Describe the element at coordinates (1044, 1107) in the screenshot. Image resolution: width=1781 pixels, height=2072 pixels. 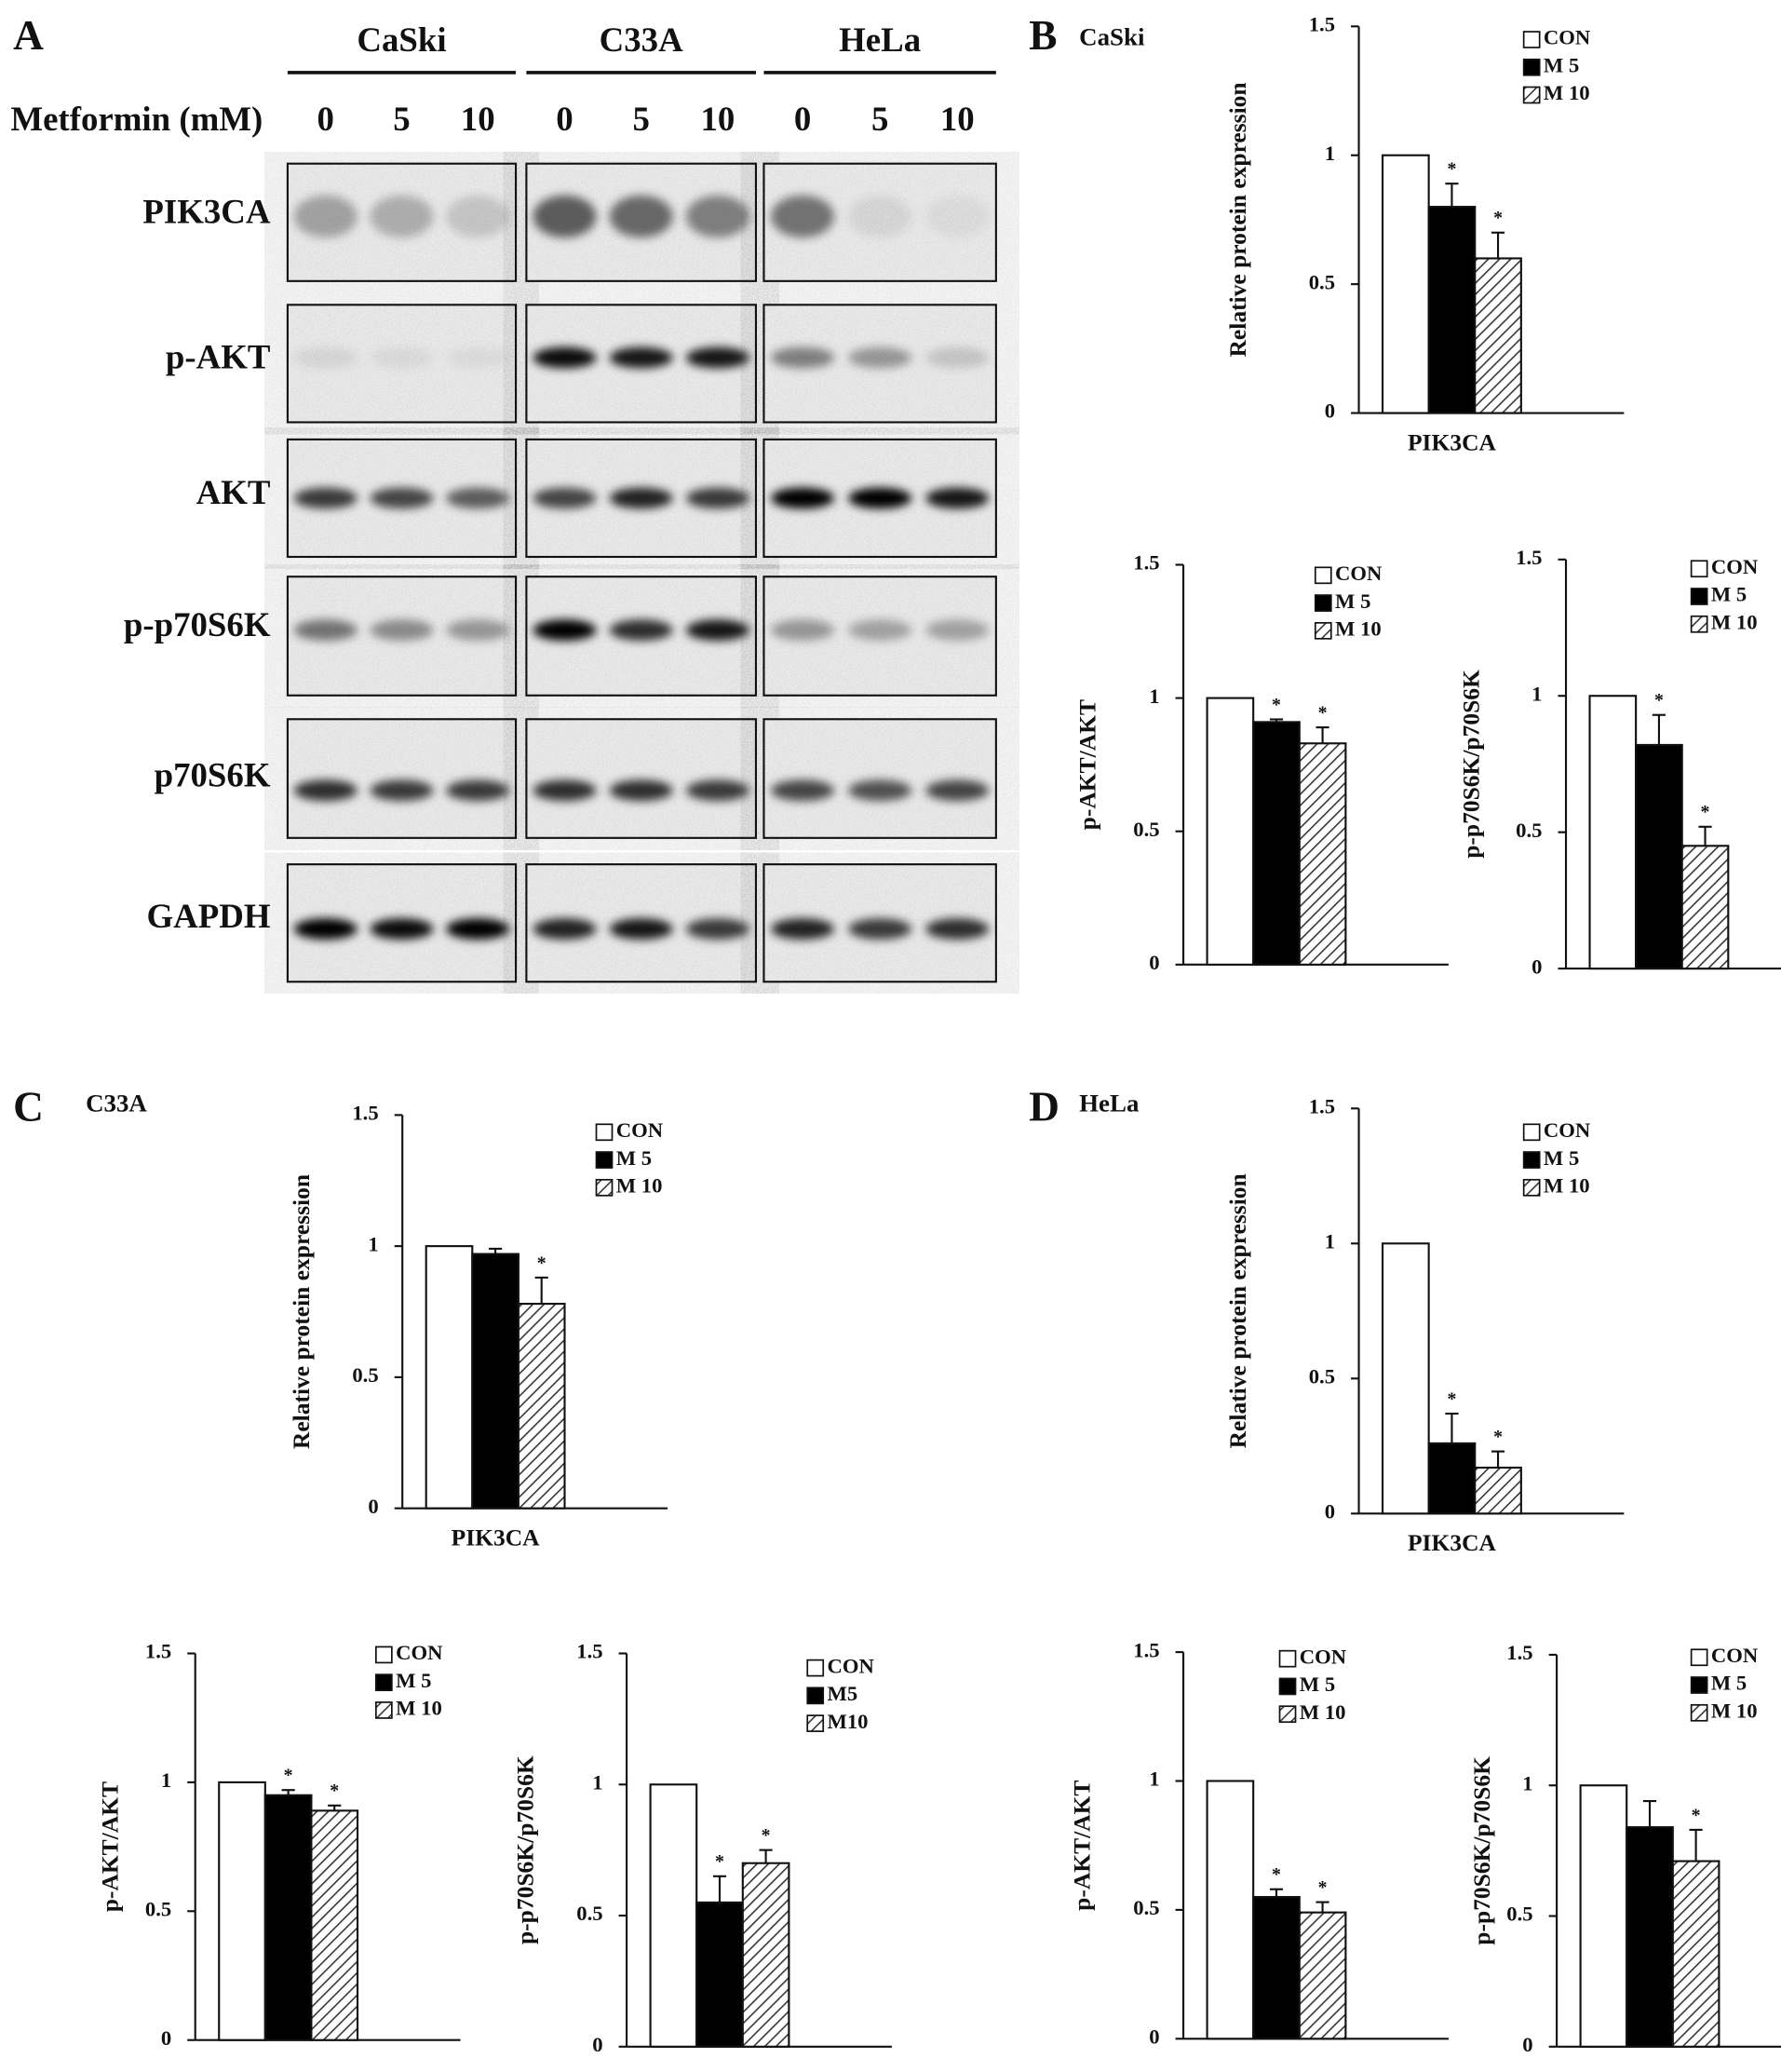
I see `panel-label: D` at that location.